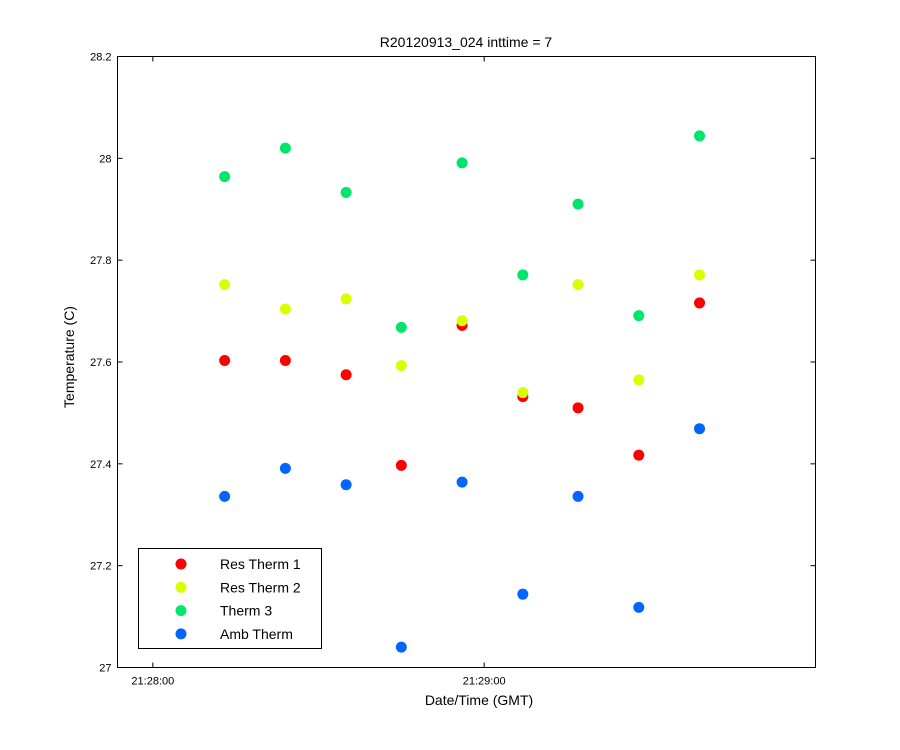 This screenshot has height=750, width=900. I want to click on chart-title: R20120913_024 inttime = 7, so click(466, 42).